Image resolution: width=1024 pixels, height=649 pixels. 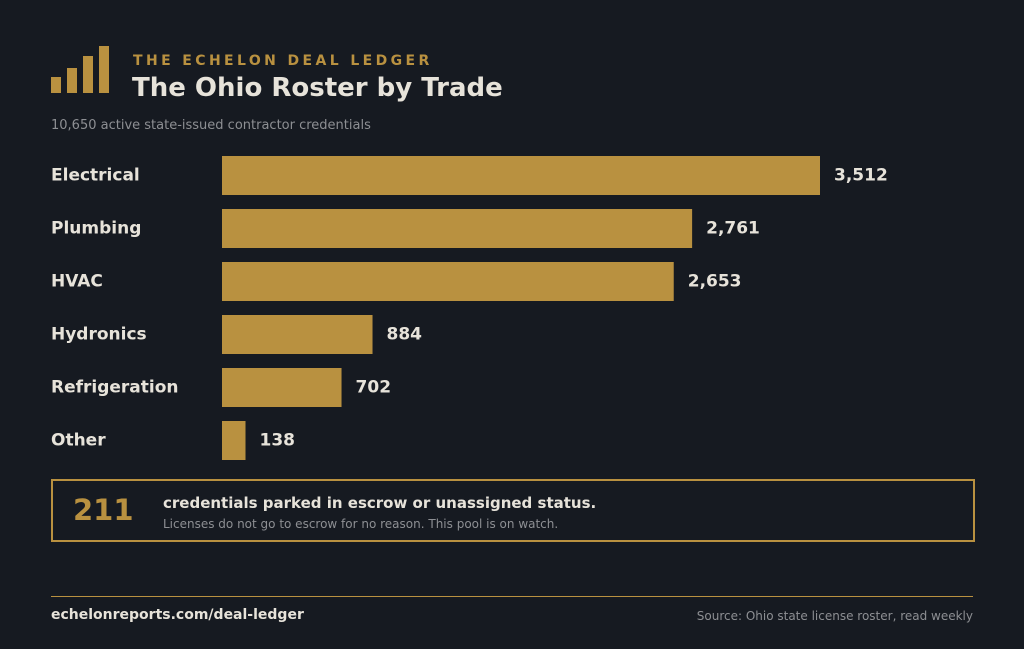 I want to click on category-label-electrical: Electrical, so click(x=95, y=176).